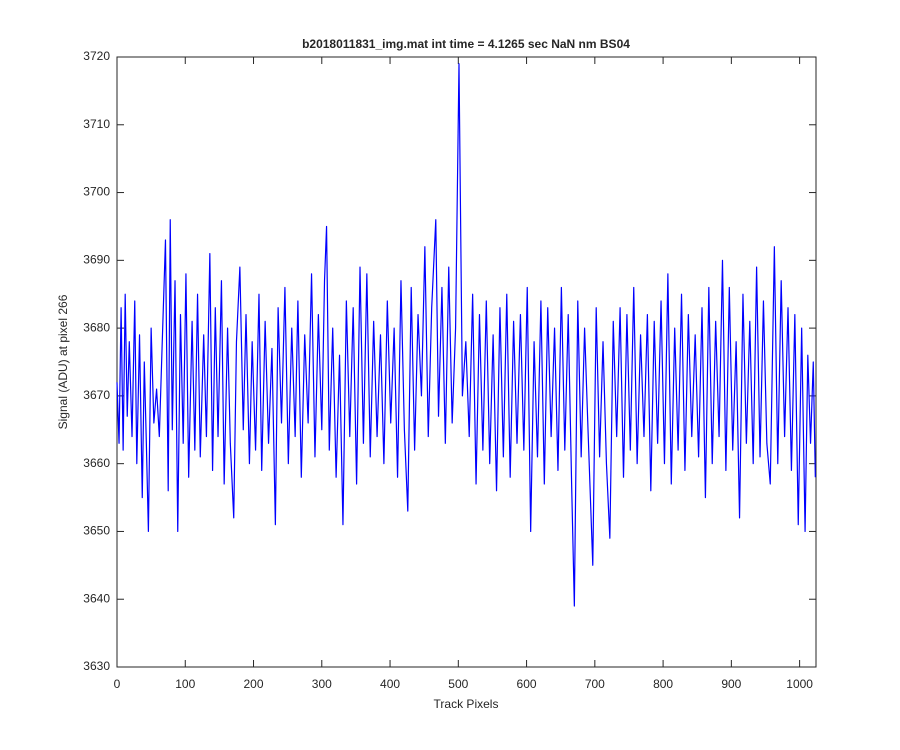 The height and width of the screenshot is (750, 900). What do you see at coordinates (96, 192) in the screenshot?
I see `y-tick-label: 3700` at bounding box center [96, 192].